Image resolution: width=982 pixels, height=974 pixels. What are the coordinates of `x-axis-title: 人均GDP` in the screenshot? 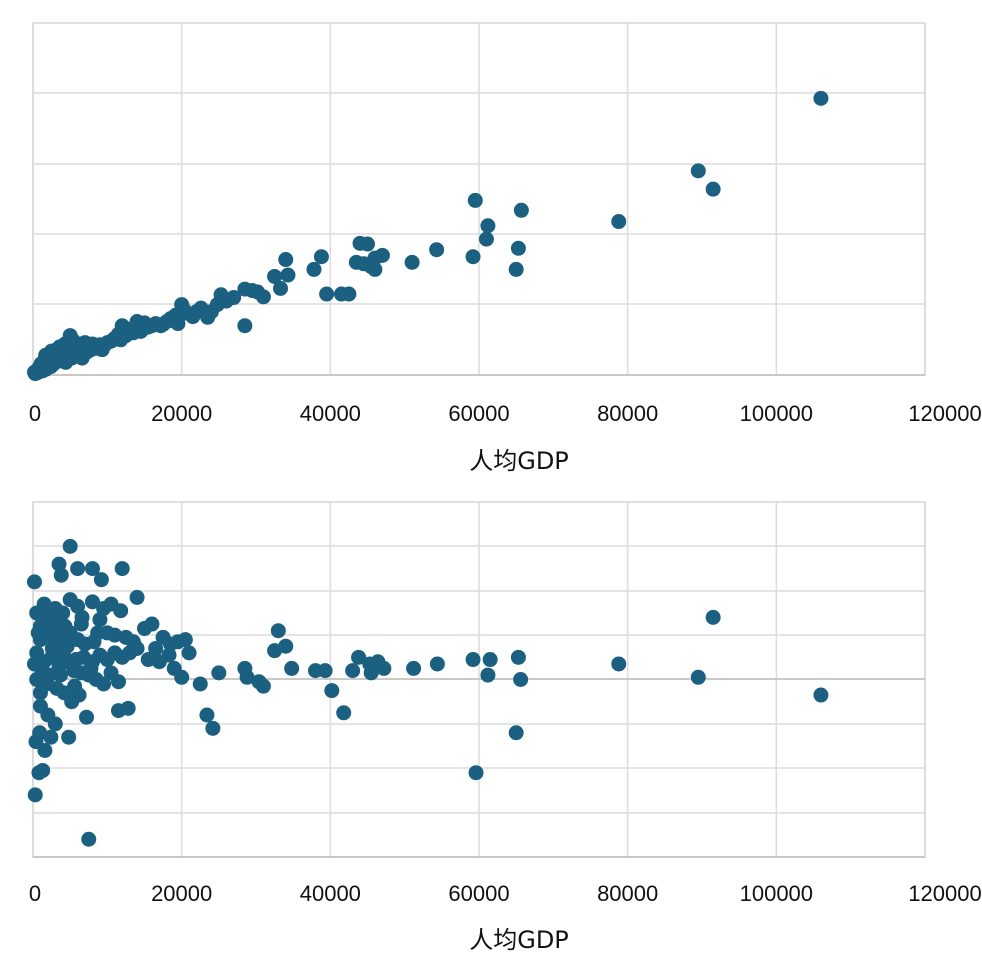 It's located at (519, 461).